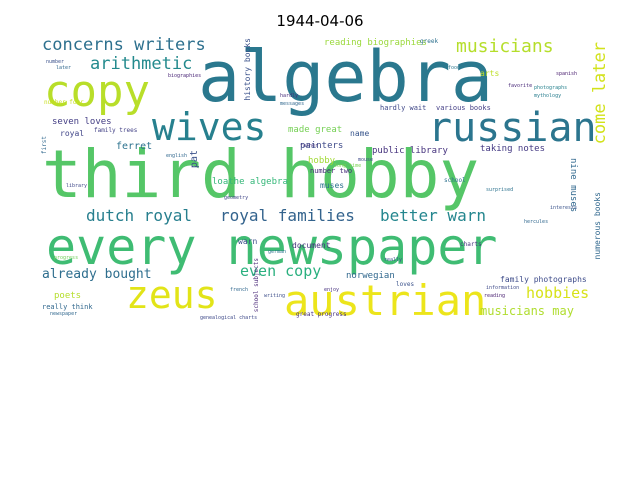 Image resolution: width=640 pixels, height=480 pixels. I want to click on word-already-bought: already bought, so click(97, 274).